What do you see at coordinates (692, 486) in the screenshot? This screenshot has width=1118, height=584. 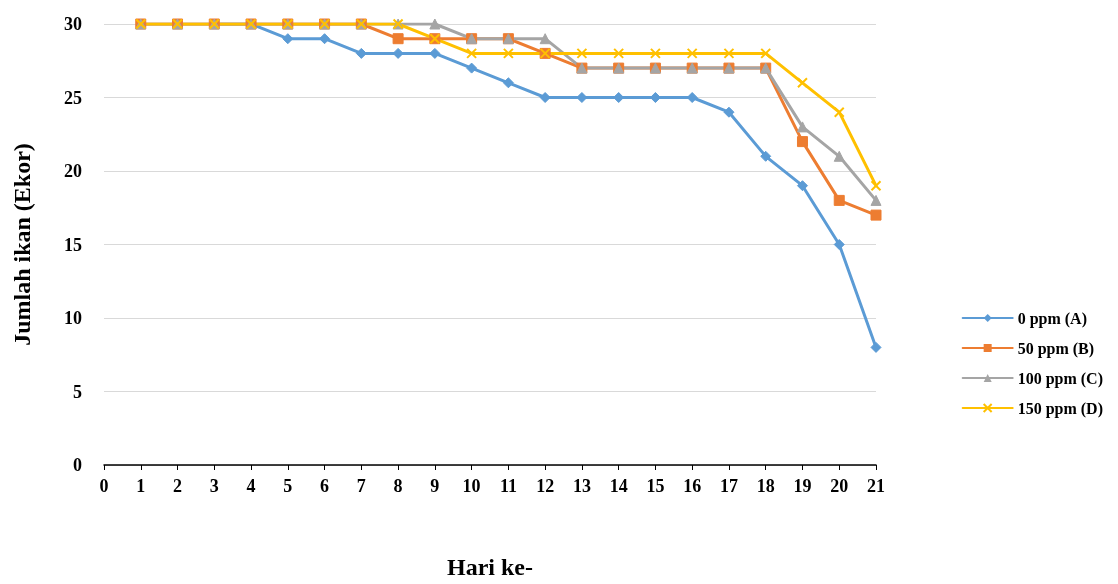 I see `x-tick-label: 16` at bounding box center [692, 486].